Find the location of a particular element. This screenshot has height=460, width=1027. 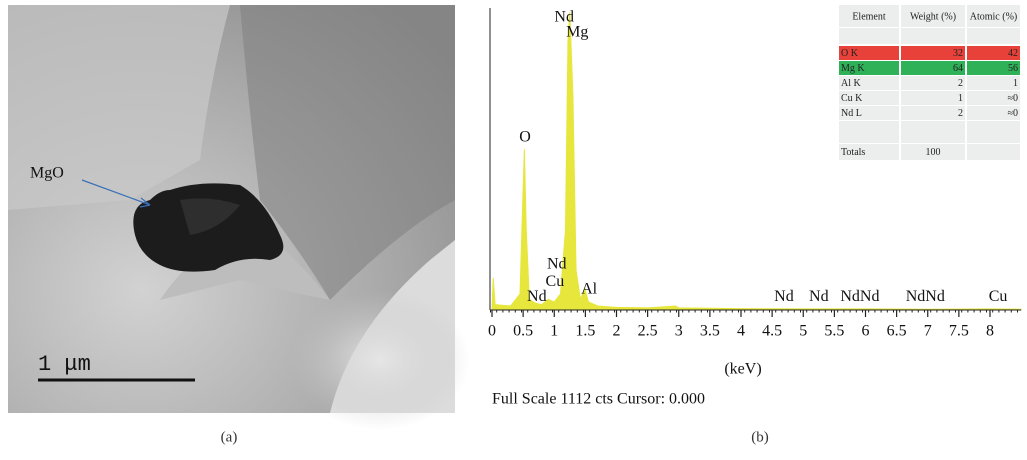

table-cell-text: 42 is located at coordinates (1013, 53).